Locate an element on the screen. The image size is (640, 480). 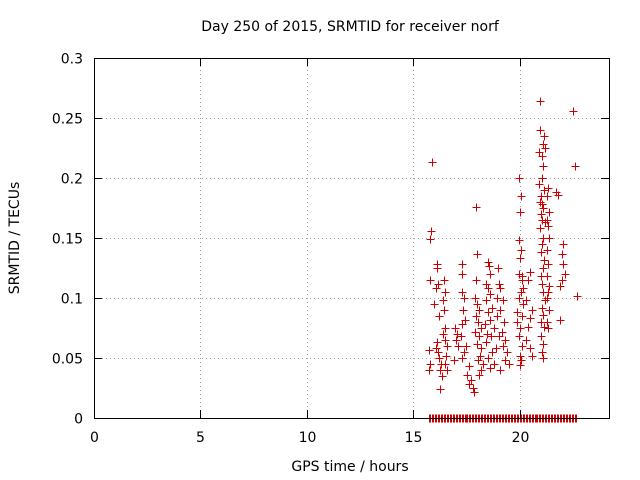
x-tick-label: 0 is located at coordinates (94, 438).